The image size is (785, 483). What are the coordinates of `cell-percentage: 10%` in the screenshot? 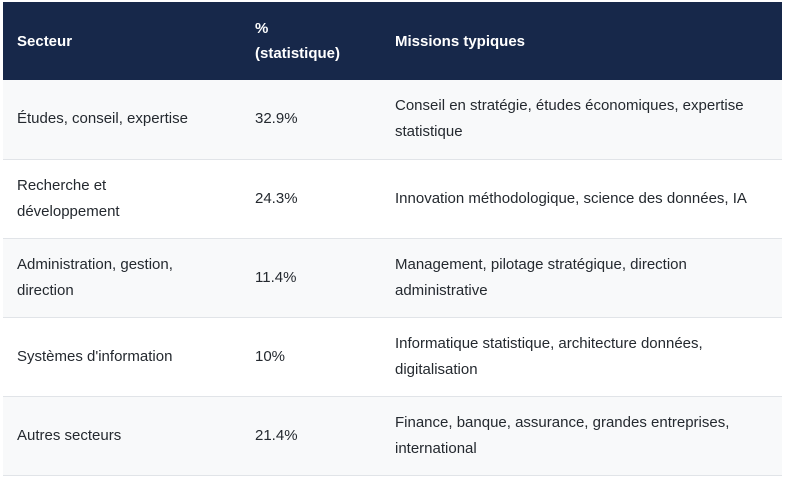 It's located at (270, 356).